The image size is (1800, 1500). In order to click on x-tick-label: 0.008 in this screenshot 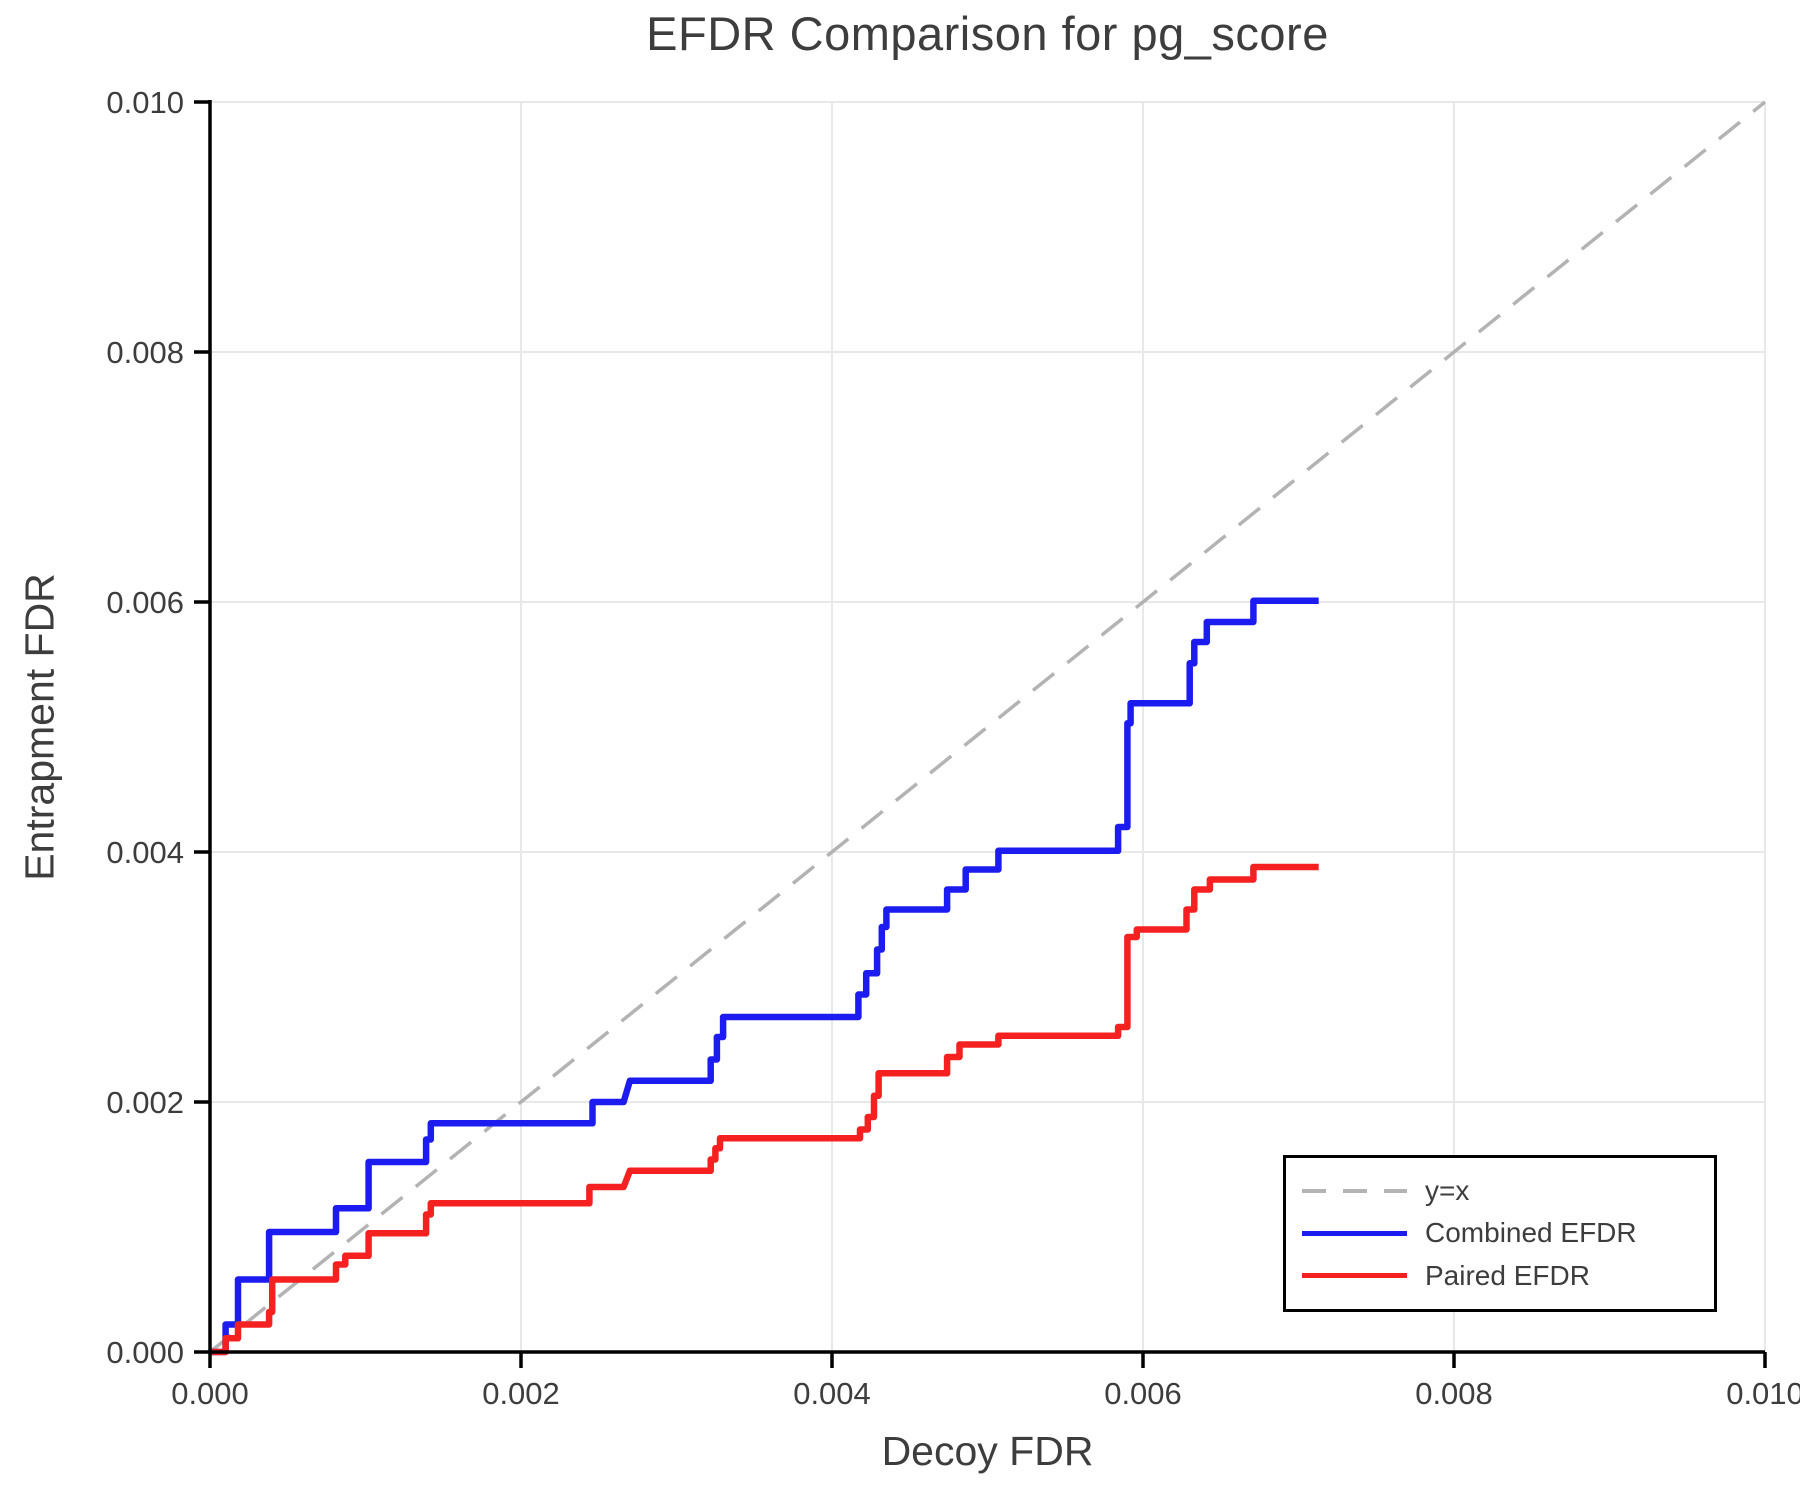, I will do `click(1454, 1393)`.